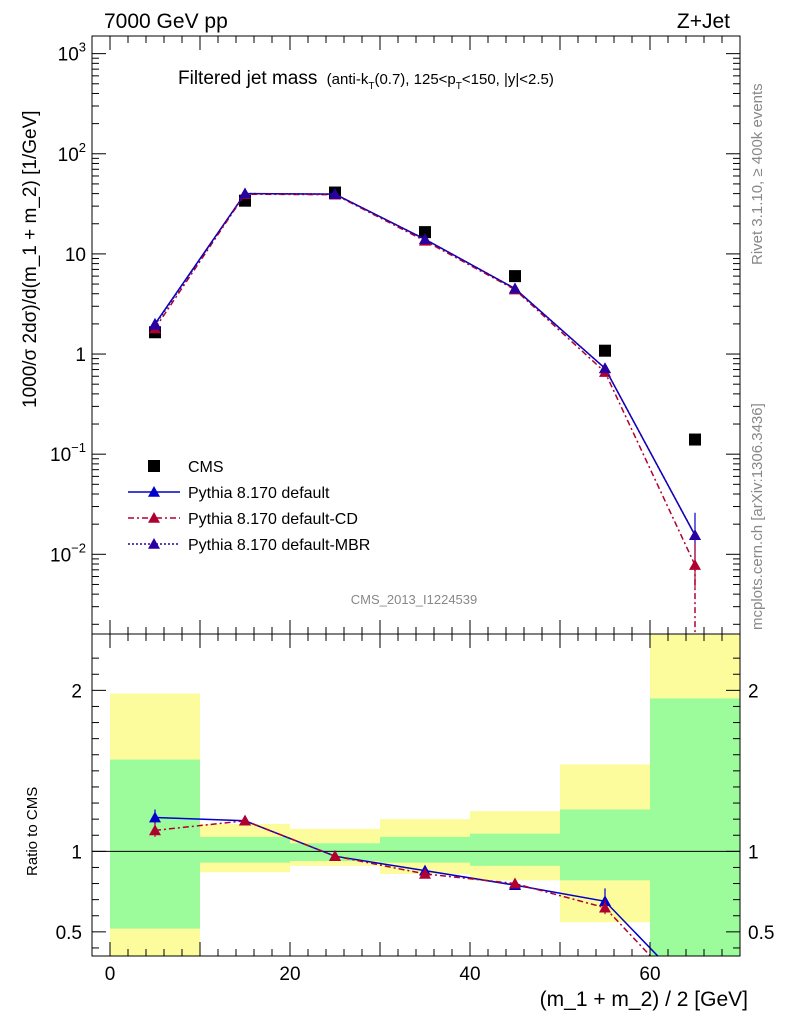  Describe the element at coordinates (753, 852) in the screenshot. I see `ratio-ytick-label-right: 1` at that location.